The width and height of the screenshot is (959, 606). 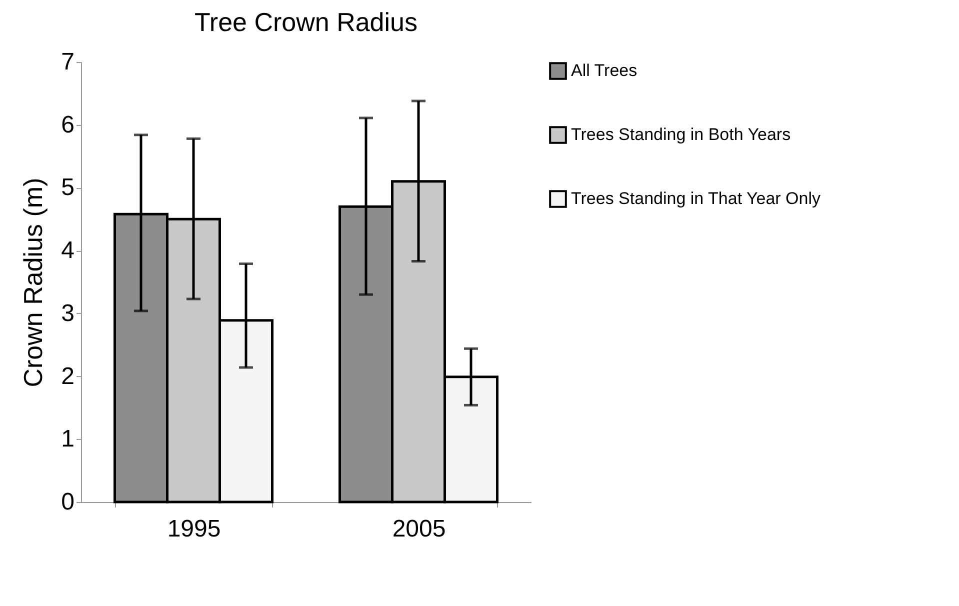 I want to click on legend-label: Trees Standing in Both Years, so click(x=681, y=134).